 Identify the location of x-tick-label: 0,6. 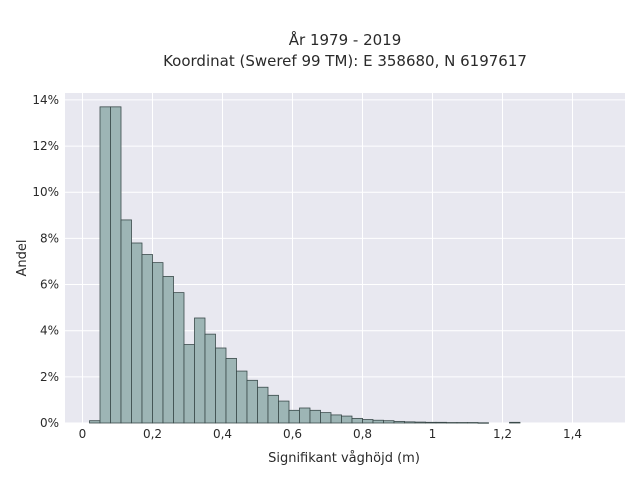
(292, 434).